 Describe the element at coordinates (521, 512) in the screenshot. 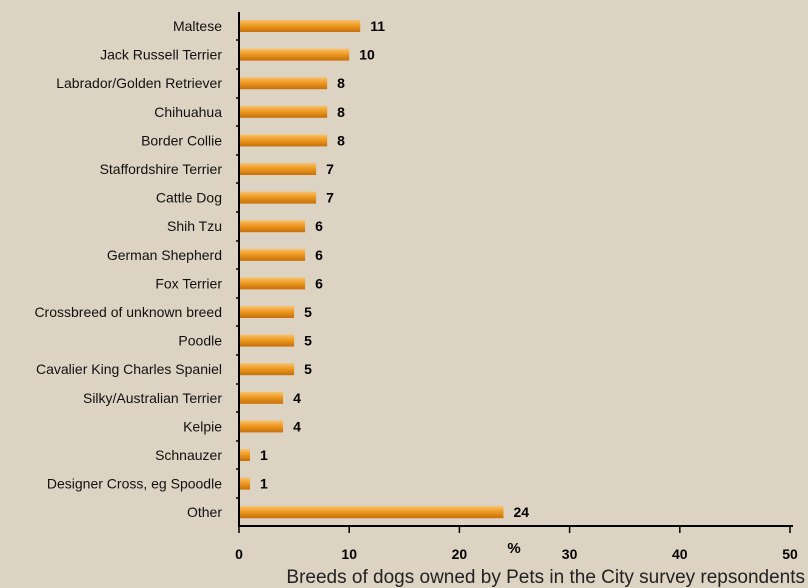

I see `value-label: 24` at that location.